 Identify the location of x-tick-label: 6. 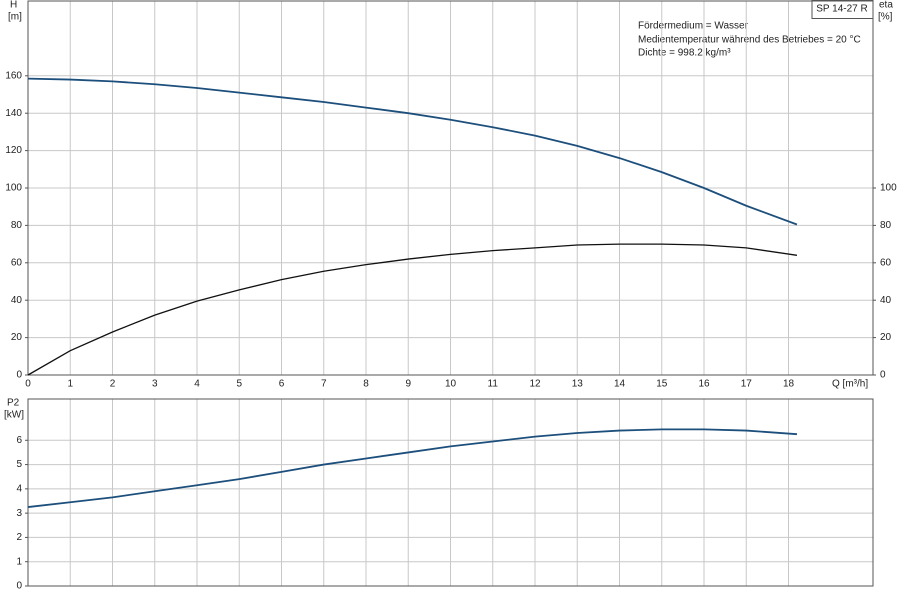
(282, 384).